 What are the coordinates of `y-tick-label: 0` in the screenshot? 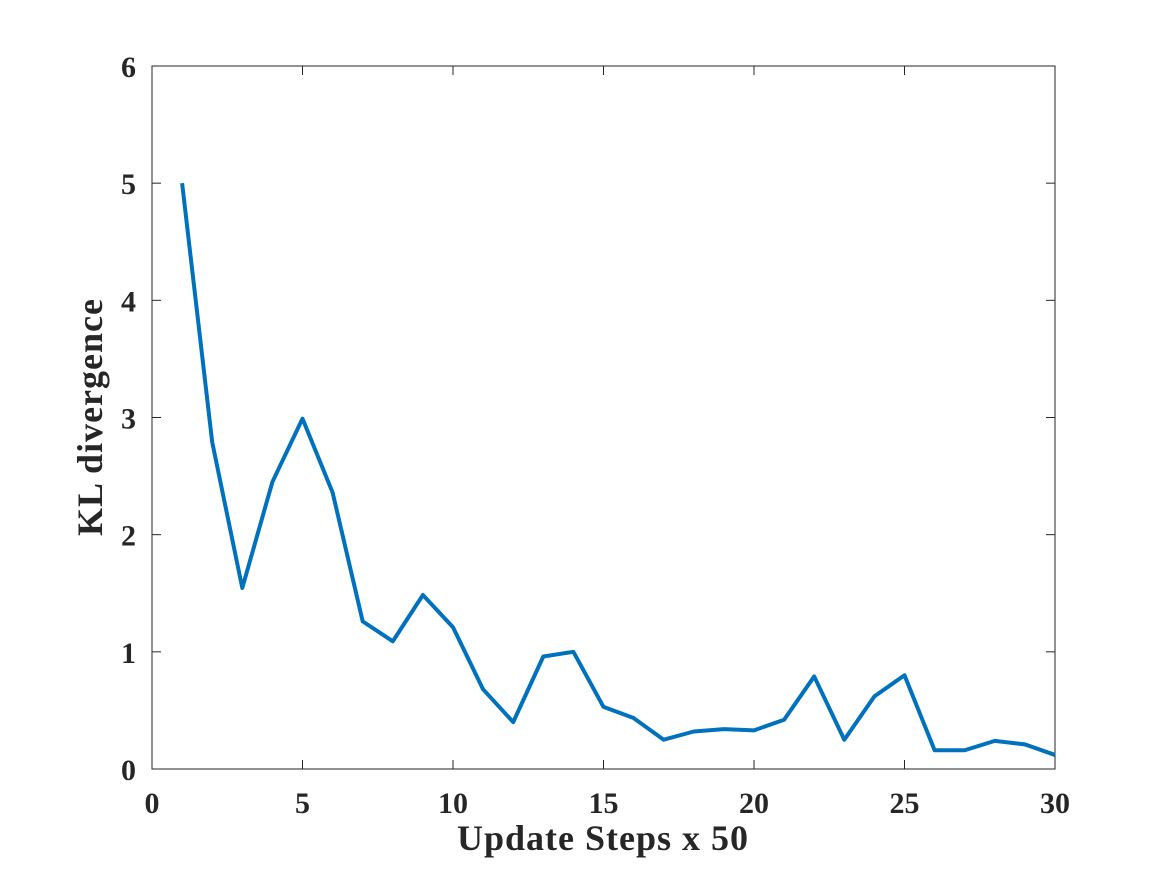 It's located at (128, 770).